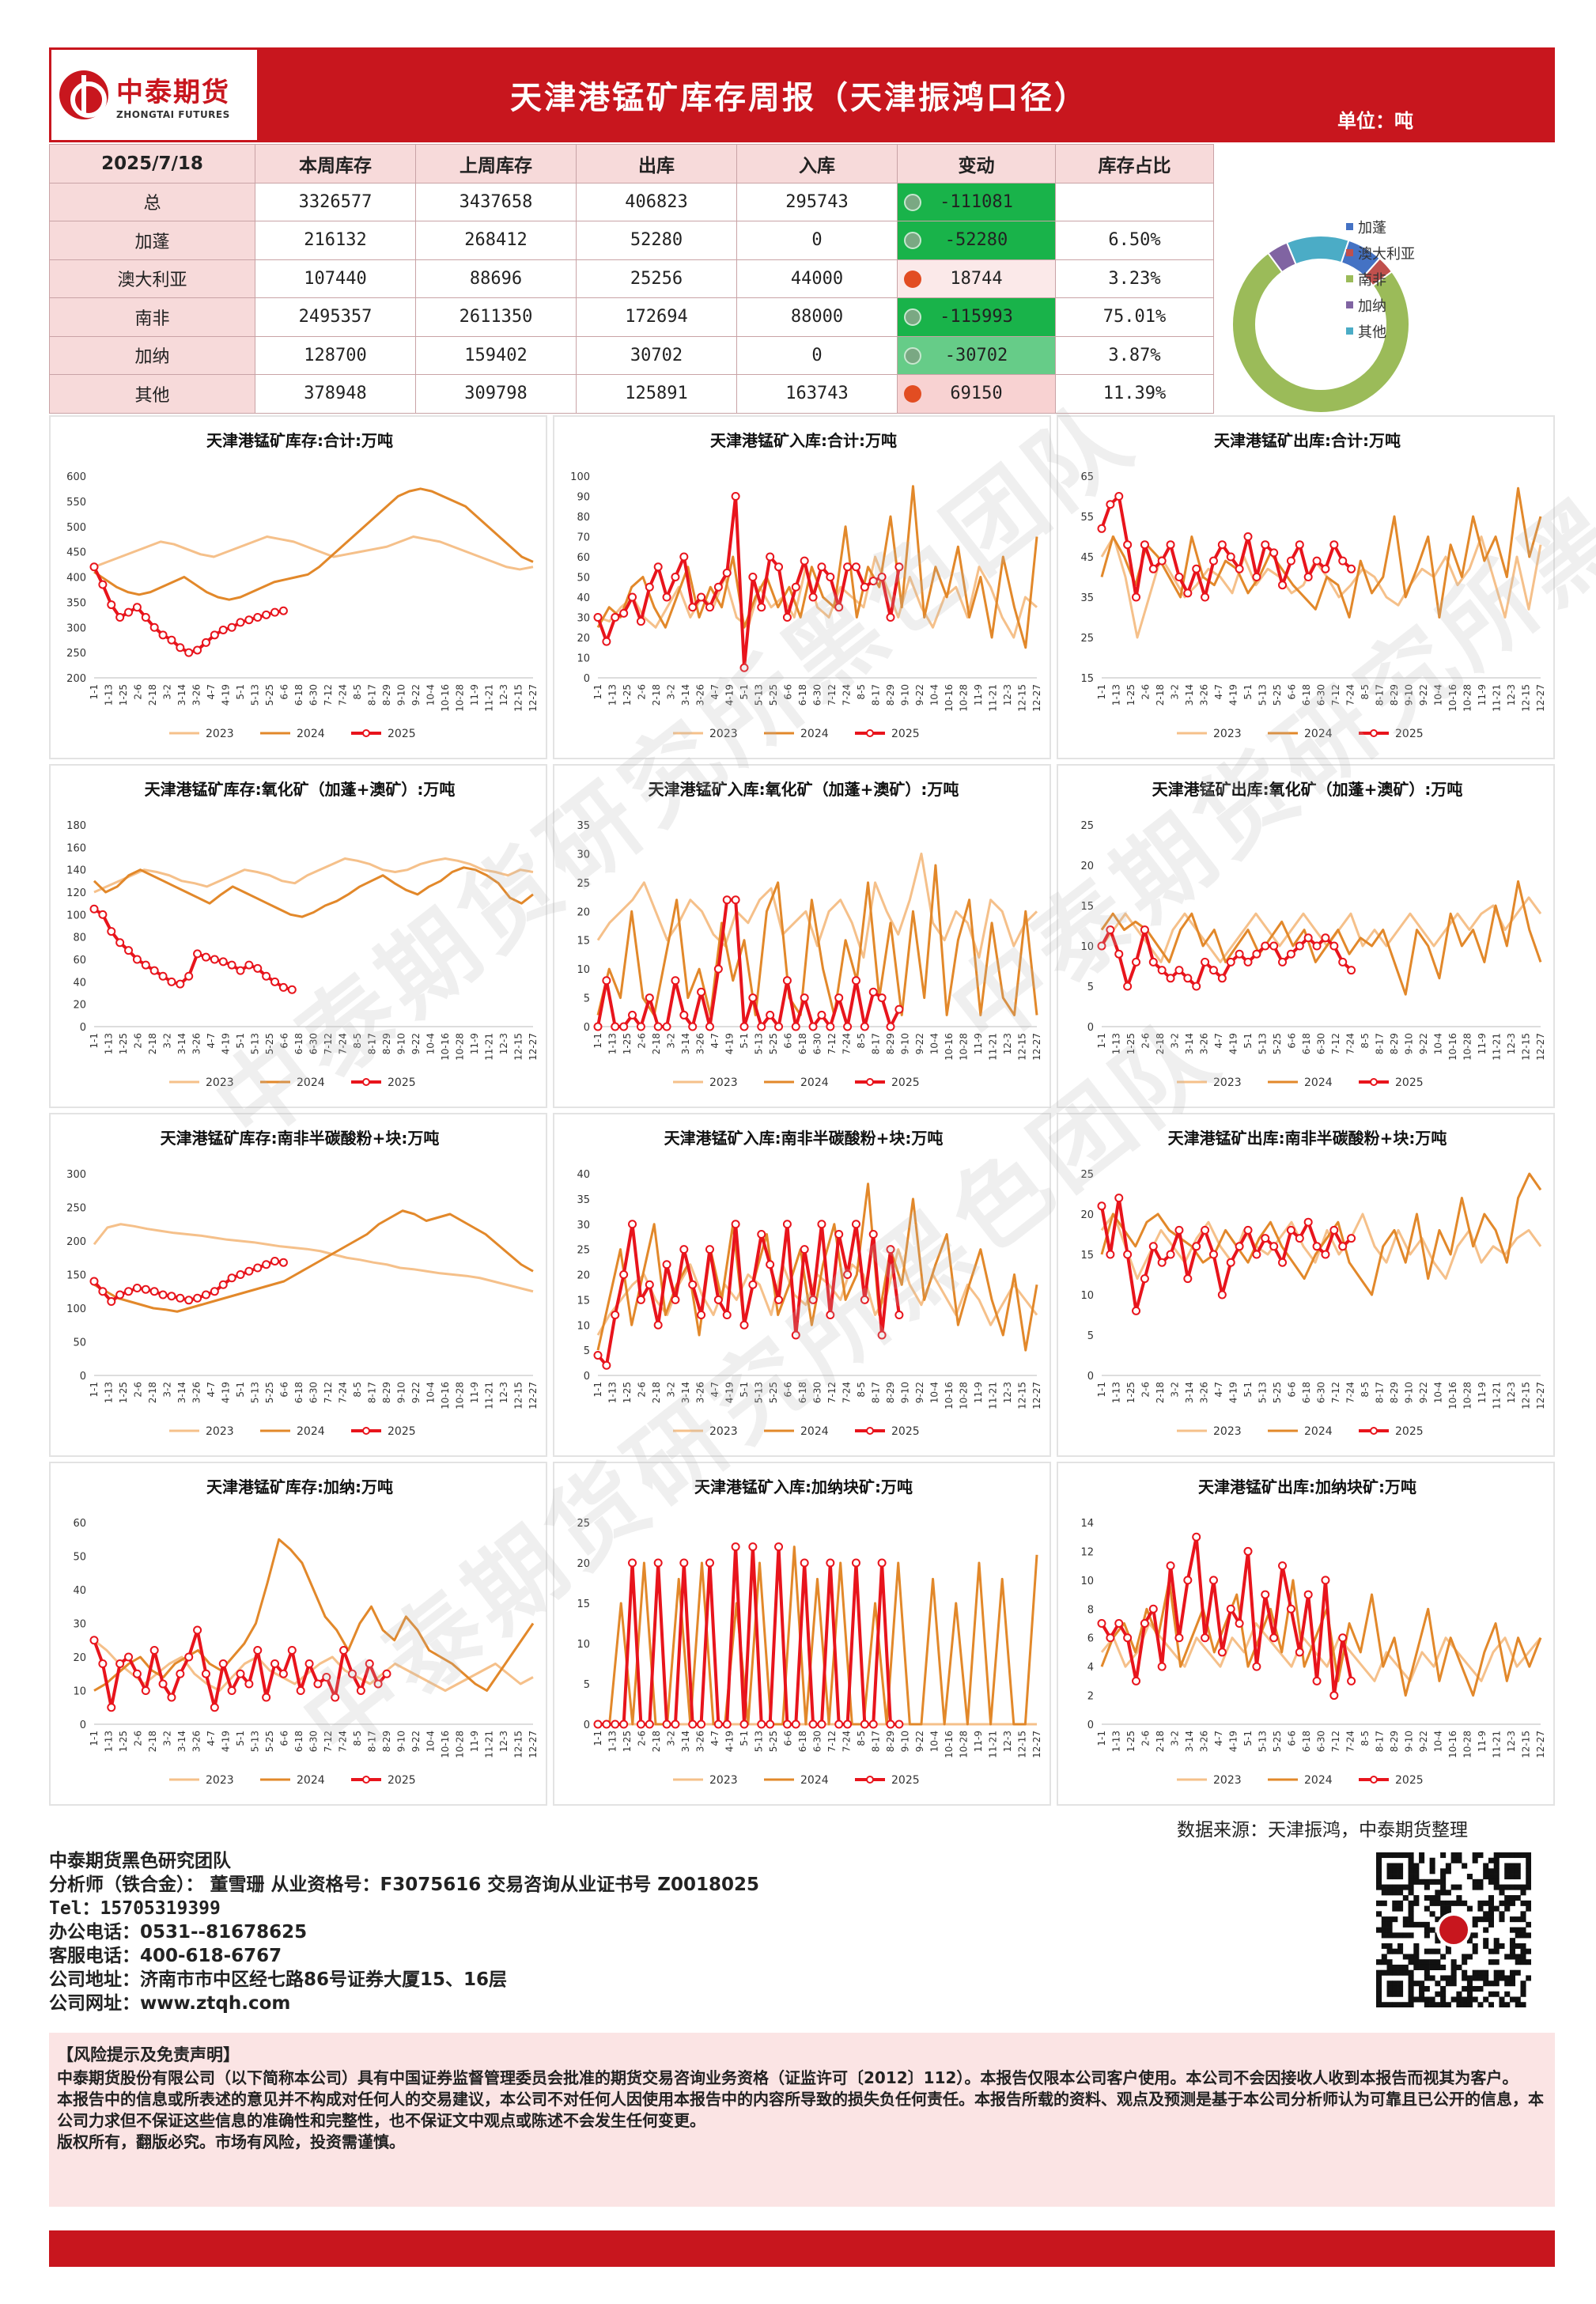 The height and width of the screenshot is (2304, 1596). I want to click on y-tick-label: 5, so click(587, 1351).